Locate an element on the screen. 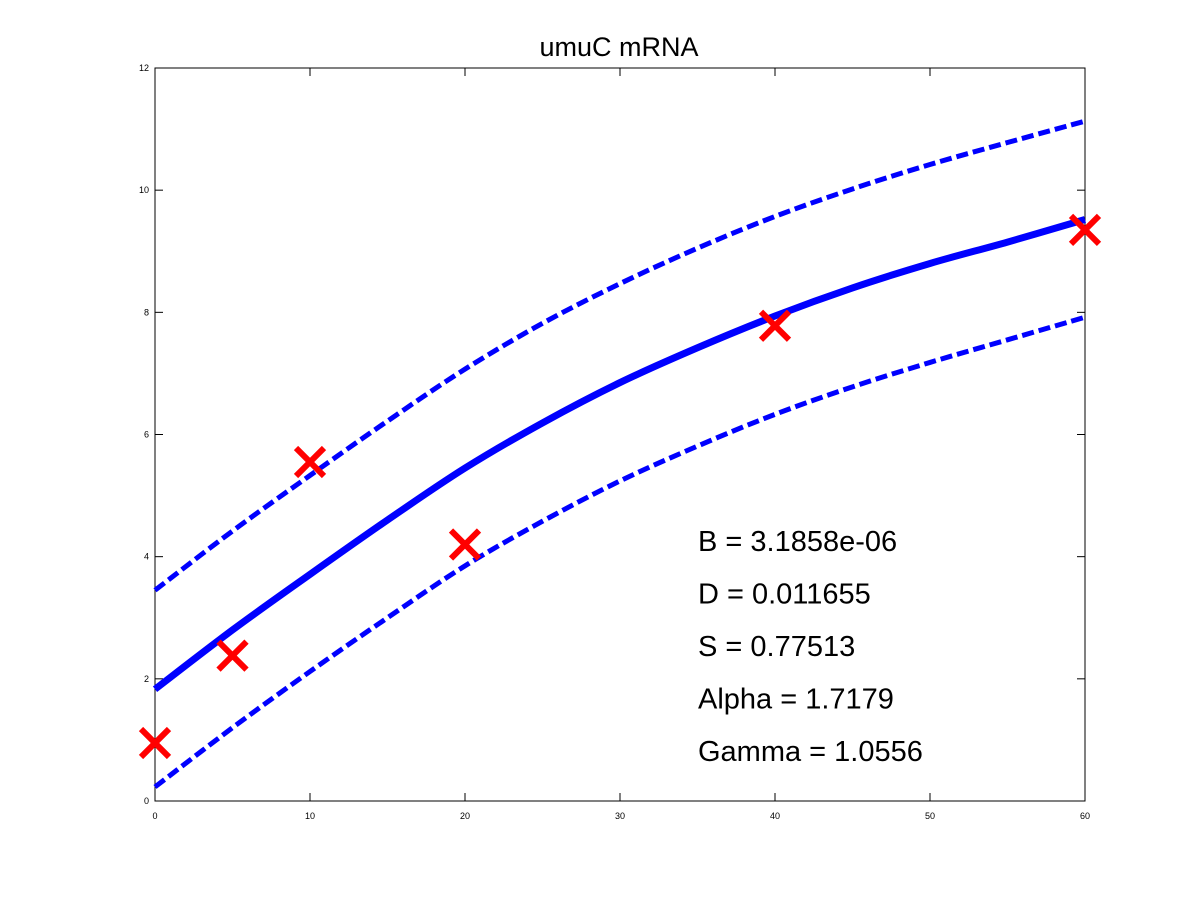 This screenshot has width=1200, height=906. x-tick-label: 0 is located at coordinates (154, 816).